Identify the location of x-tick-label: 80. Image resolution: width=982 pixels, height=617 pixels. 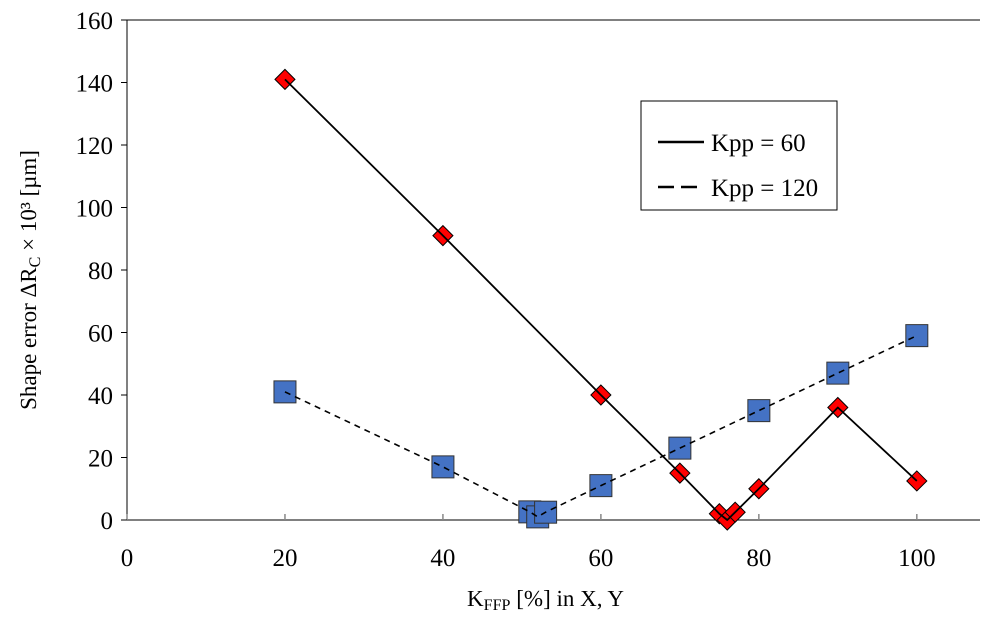
(759, 558).